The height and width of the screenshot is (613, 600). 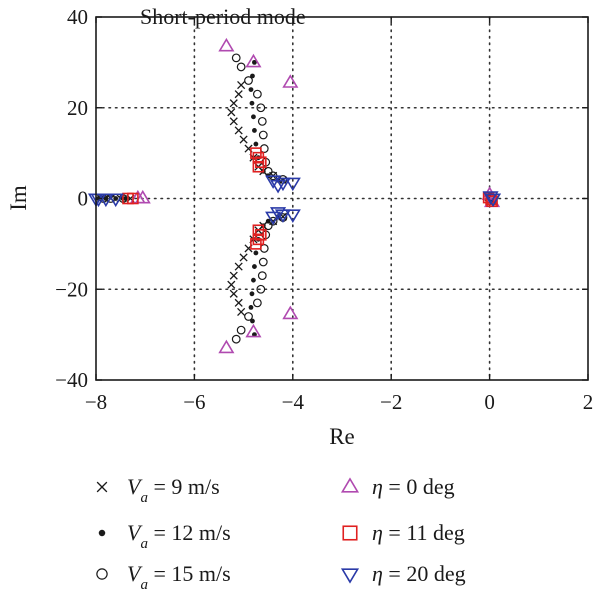 I want to click on legend-marker-triangle-up, so click(x=350, y=485).